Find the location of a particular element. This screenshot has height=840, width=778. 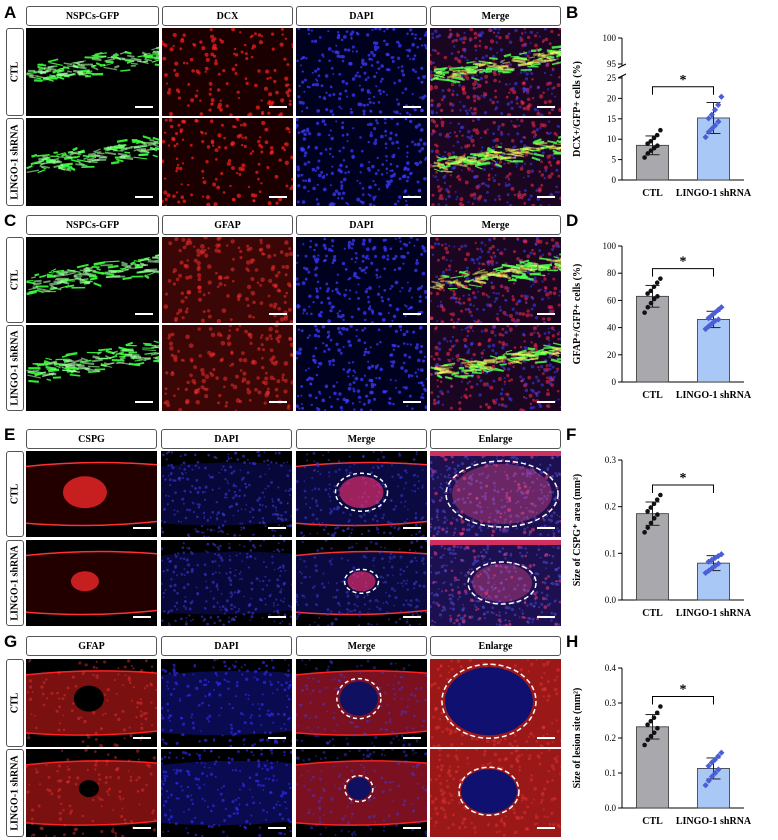

column-label: Enlarge is located at coordinates (495, 439).